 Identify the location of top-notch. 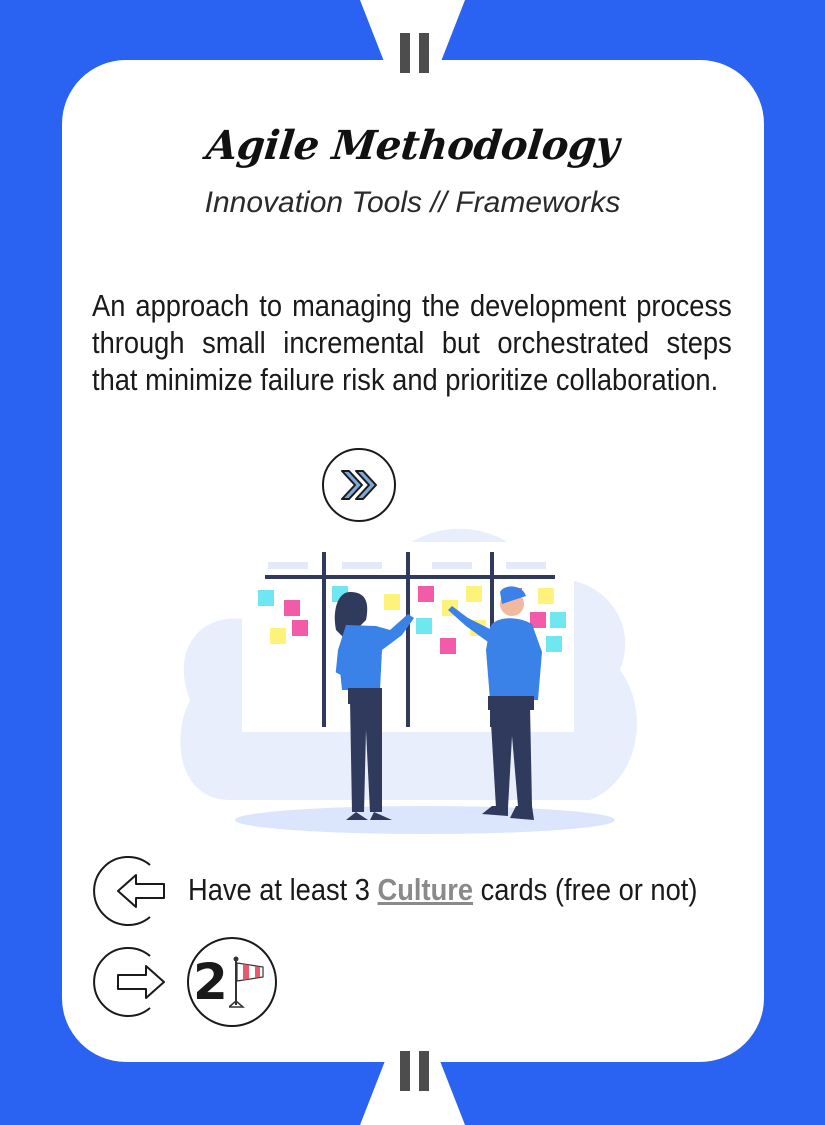
(412, 32).